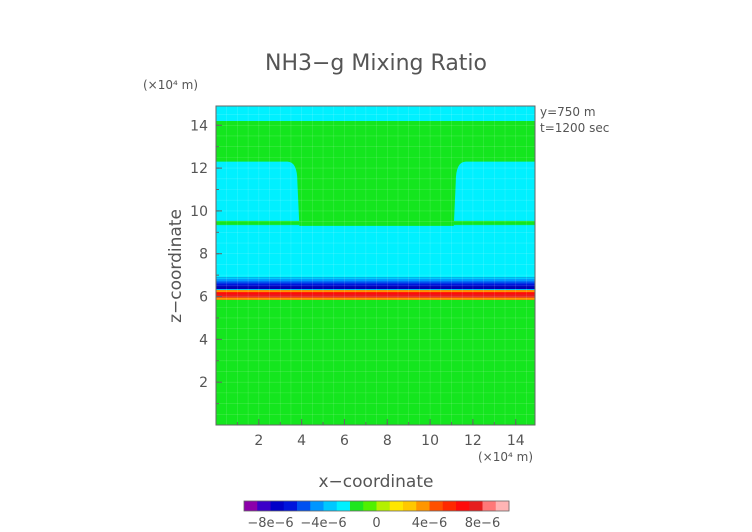  What do you see at coordinates (323, 523) in the screenshot?
I see `colorbar-tick-label: −4e−6` at bounding box center [323, 523].